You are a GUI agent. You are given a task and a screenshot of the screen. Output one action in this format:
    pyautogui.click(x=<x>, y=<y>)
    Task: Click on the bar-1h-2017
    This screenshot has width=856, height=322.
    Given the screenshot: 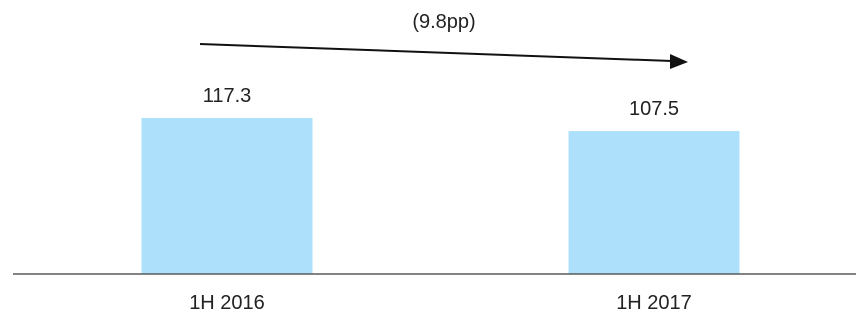 What is the action you would take?
    pyautogui.click(x=654, y=202)
    